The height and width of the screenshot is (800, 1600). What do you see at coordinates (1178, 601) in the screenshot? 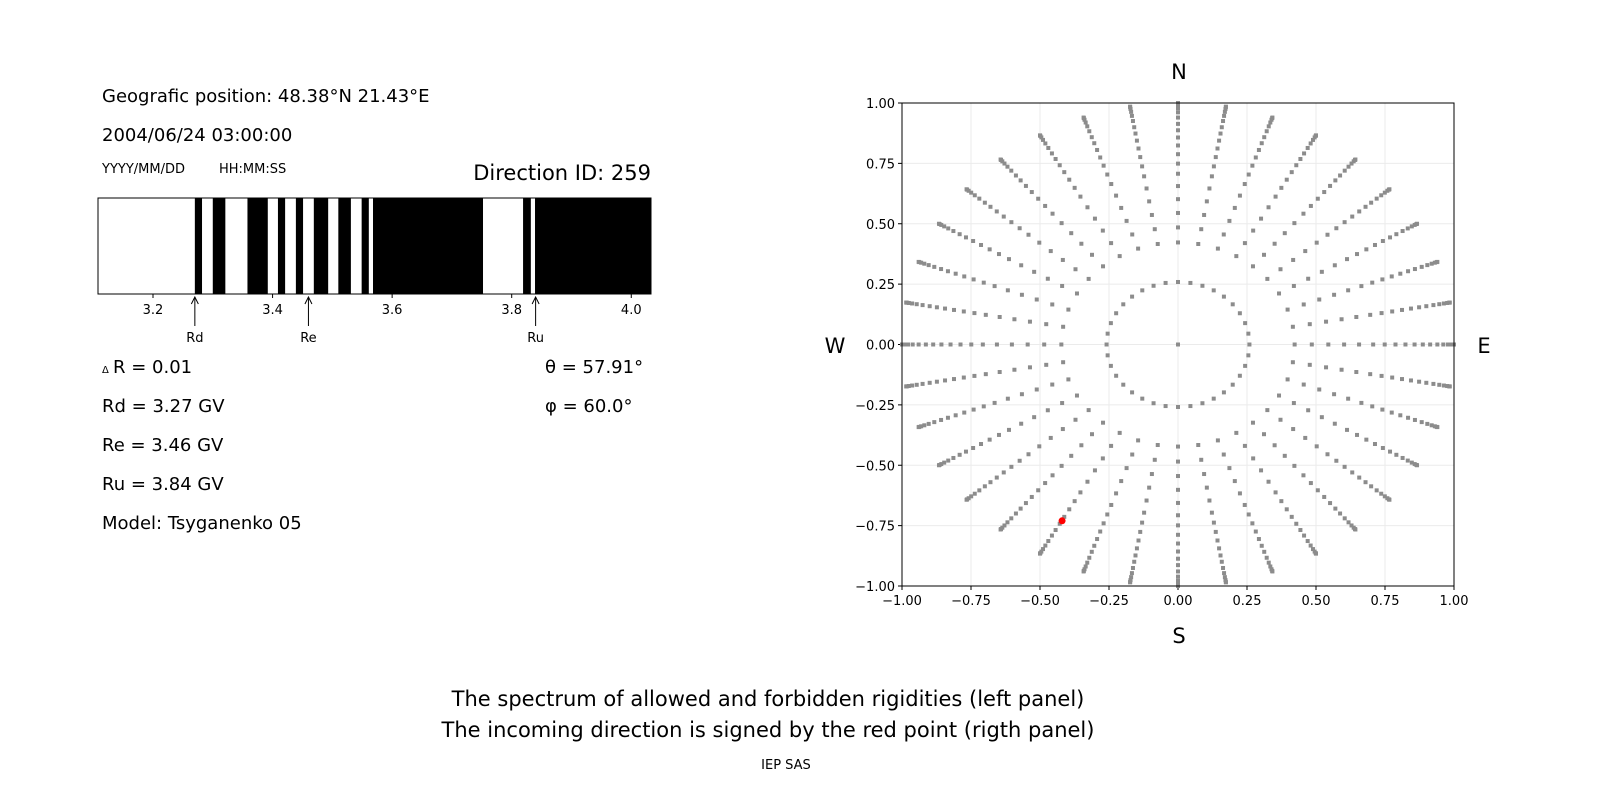
I see `x-tick-label: 0.00` at bounding box center [1178, 601].